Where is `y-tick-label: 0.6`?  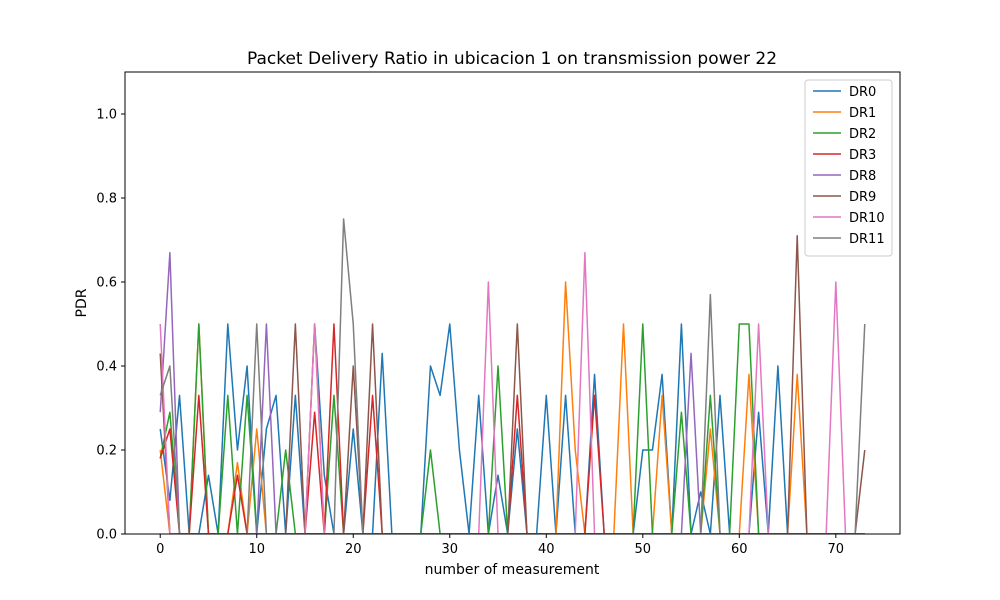
y-tick-label: 0.6 is located at coordinates (106, 283).